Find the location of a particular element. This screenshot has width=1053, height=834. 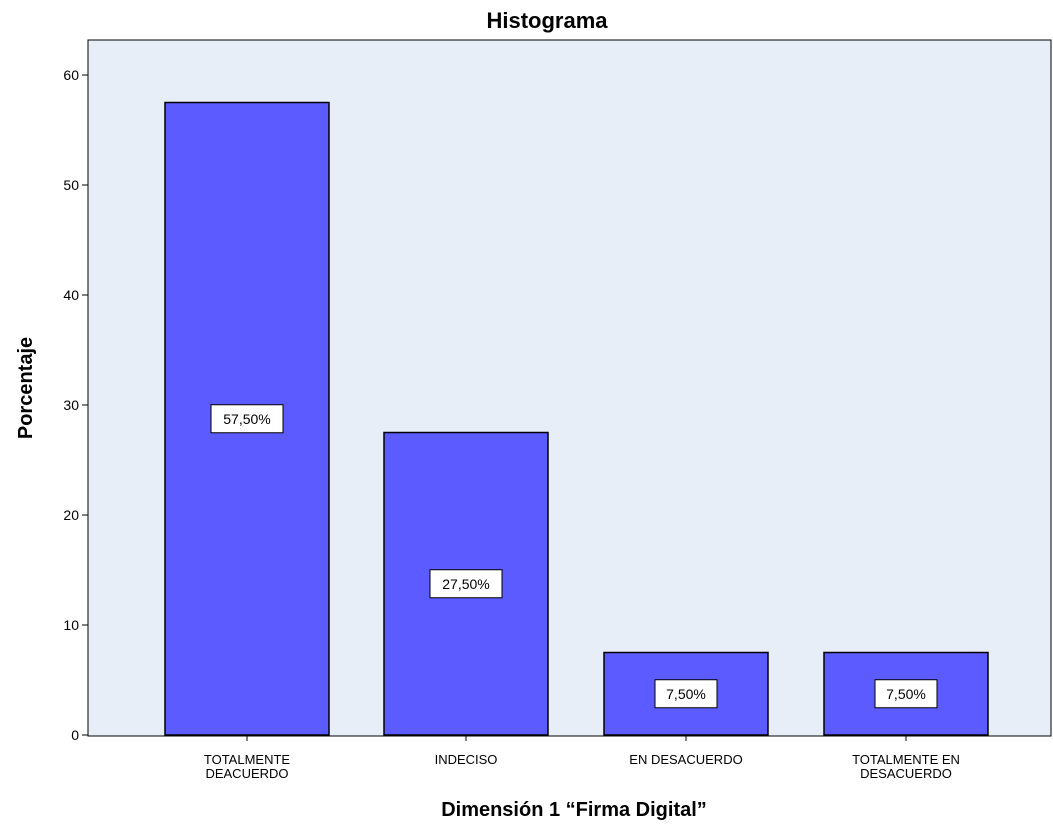

data-label: 27,50% is located at coordinates (465, 584).